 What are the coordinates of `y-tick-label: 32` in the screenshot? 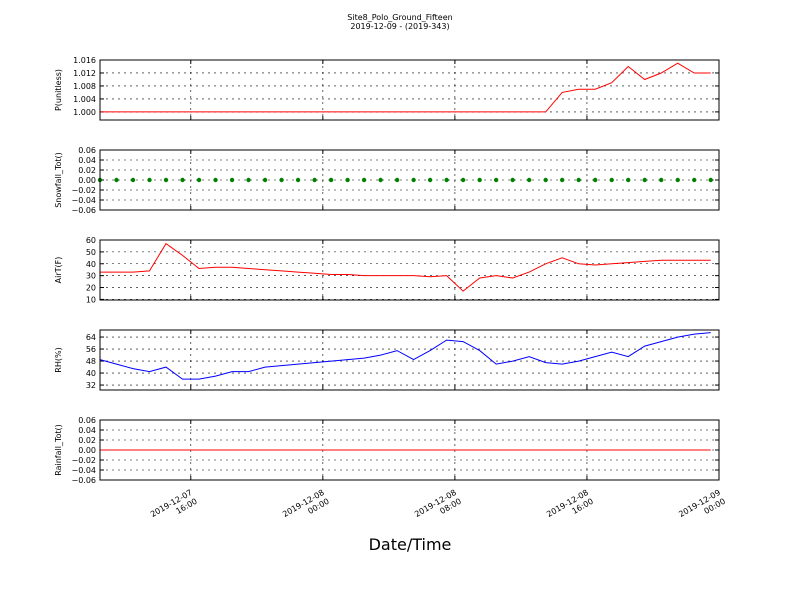 It's located at (91, 385).